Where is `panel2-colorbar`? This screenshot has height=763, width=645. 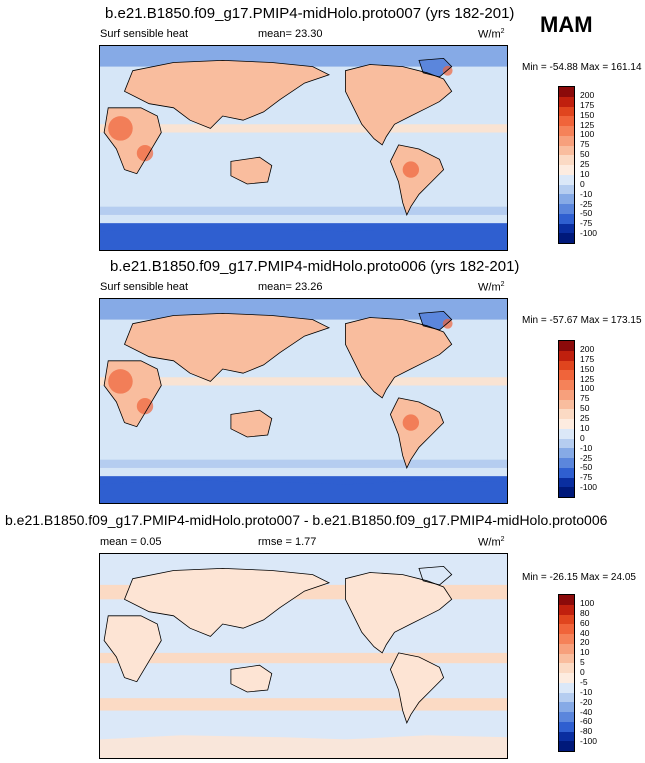 panel2-colorbar is located at coordinates (566, 419).